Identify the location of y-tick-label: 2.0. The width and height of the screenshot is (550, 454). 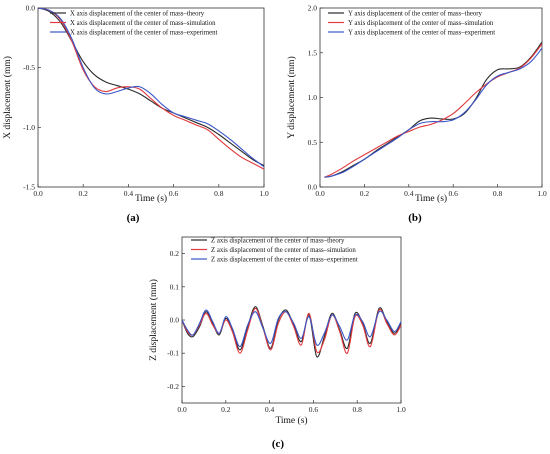
(313, 8).